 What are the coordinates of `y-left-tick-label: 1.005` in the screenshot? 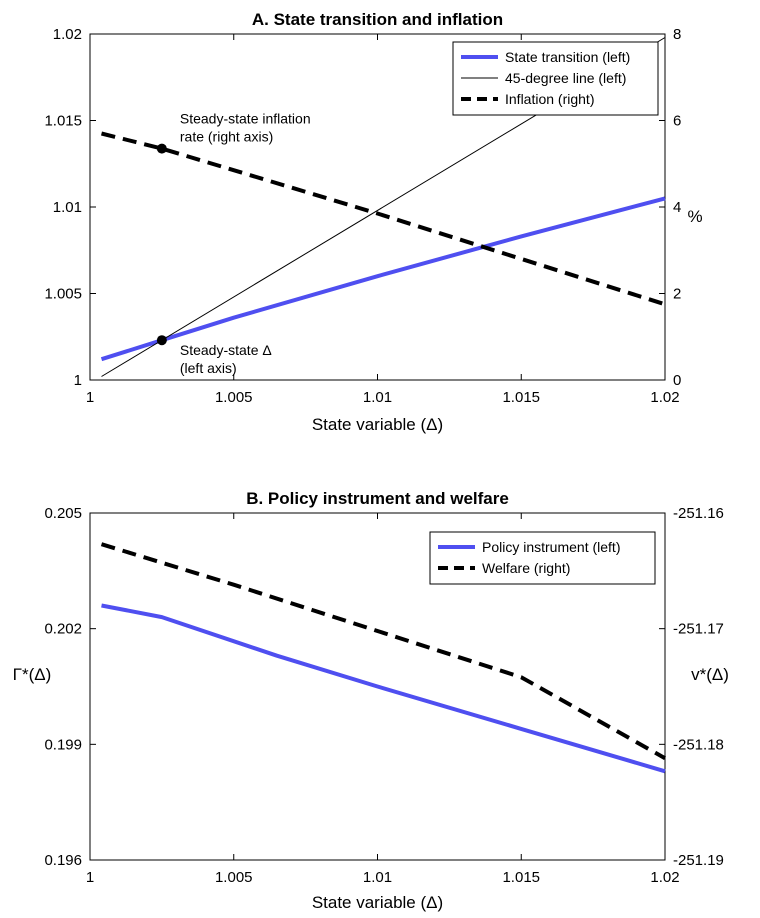 It's located at (63, 294).